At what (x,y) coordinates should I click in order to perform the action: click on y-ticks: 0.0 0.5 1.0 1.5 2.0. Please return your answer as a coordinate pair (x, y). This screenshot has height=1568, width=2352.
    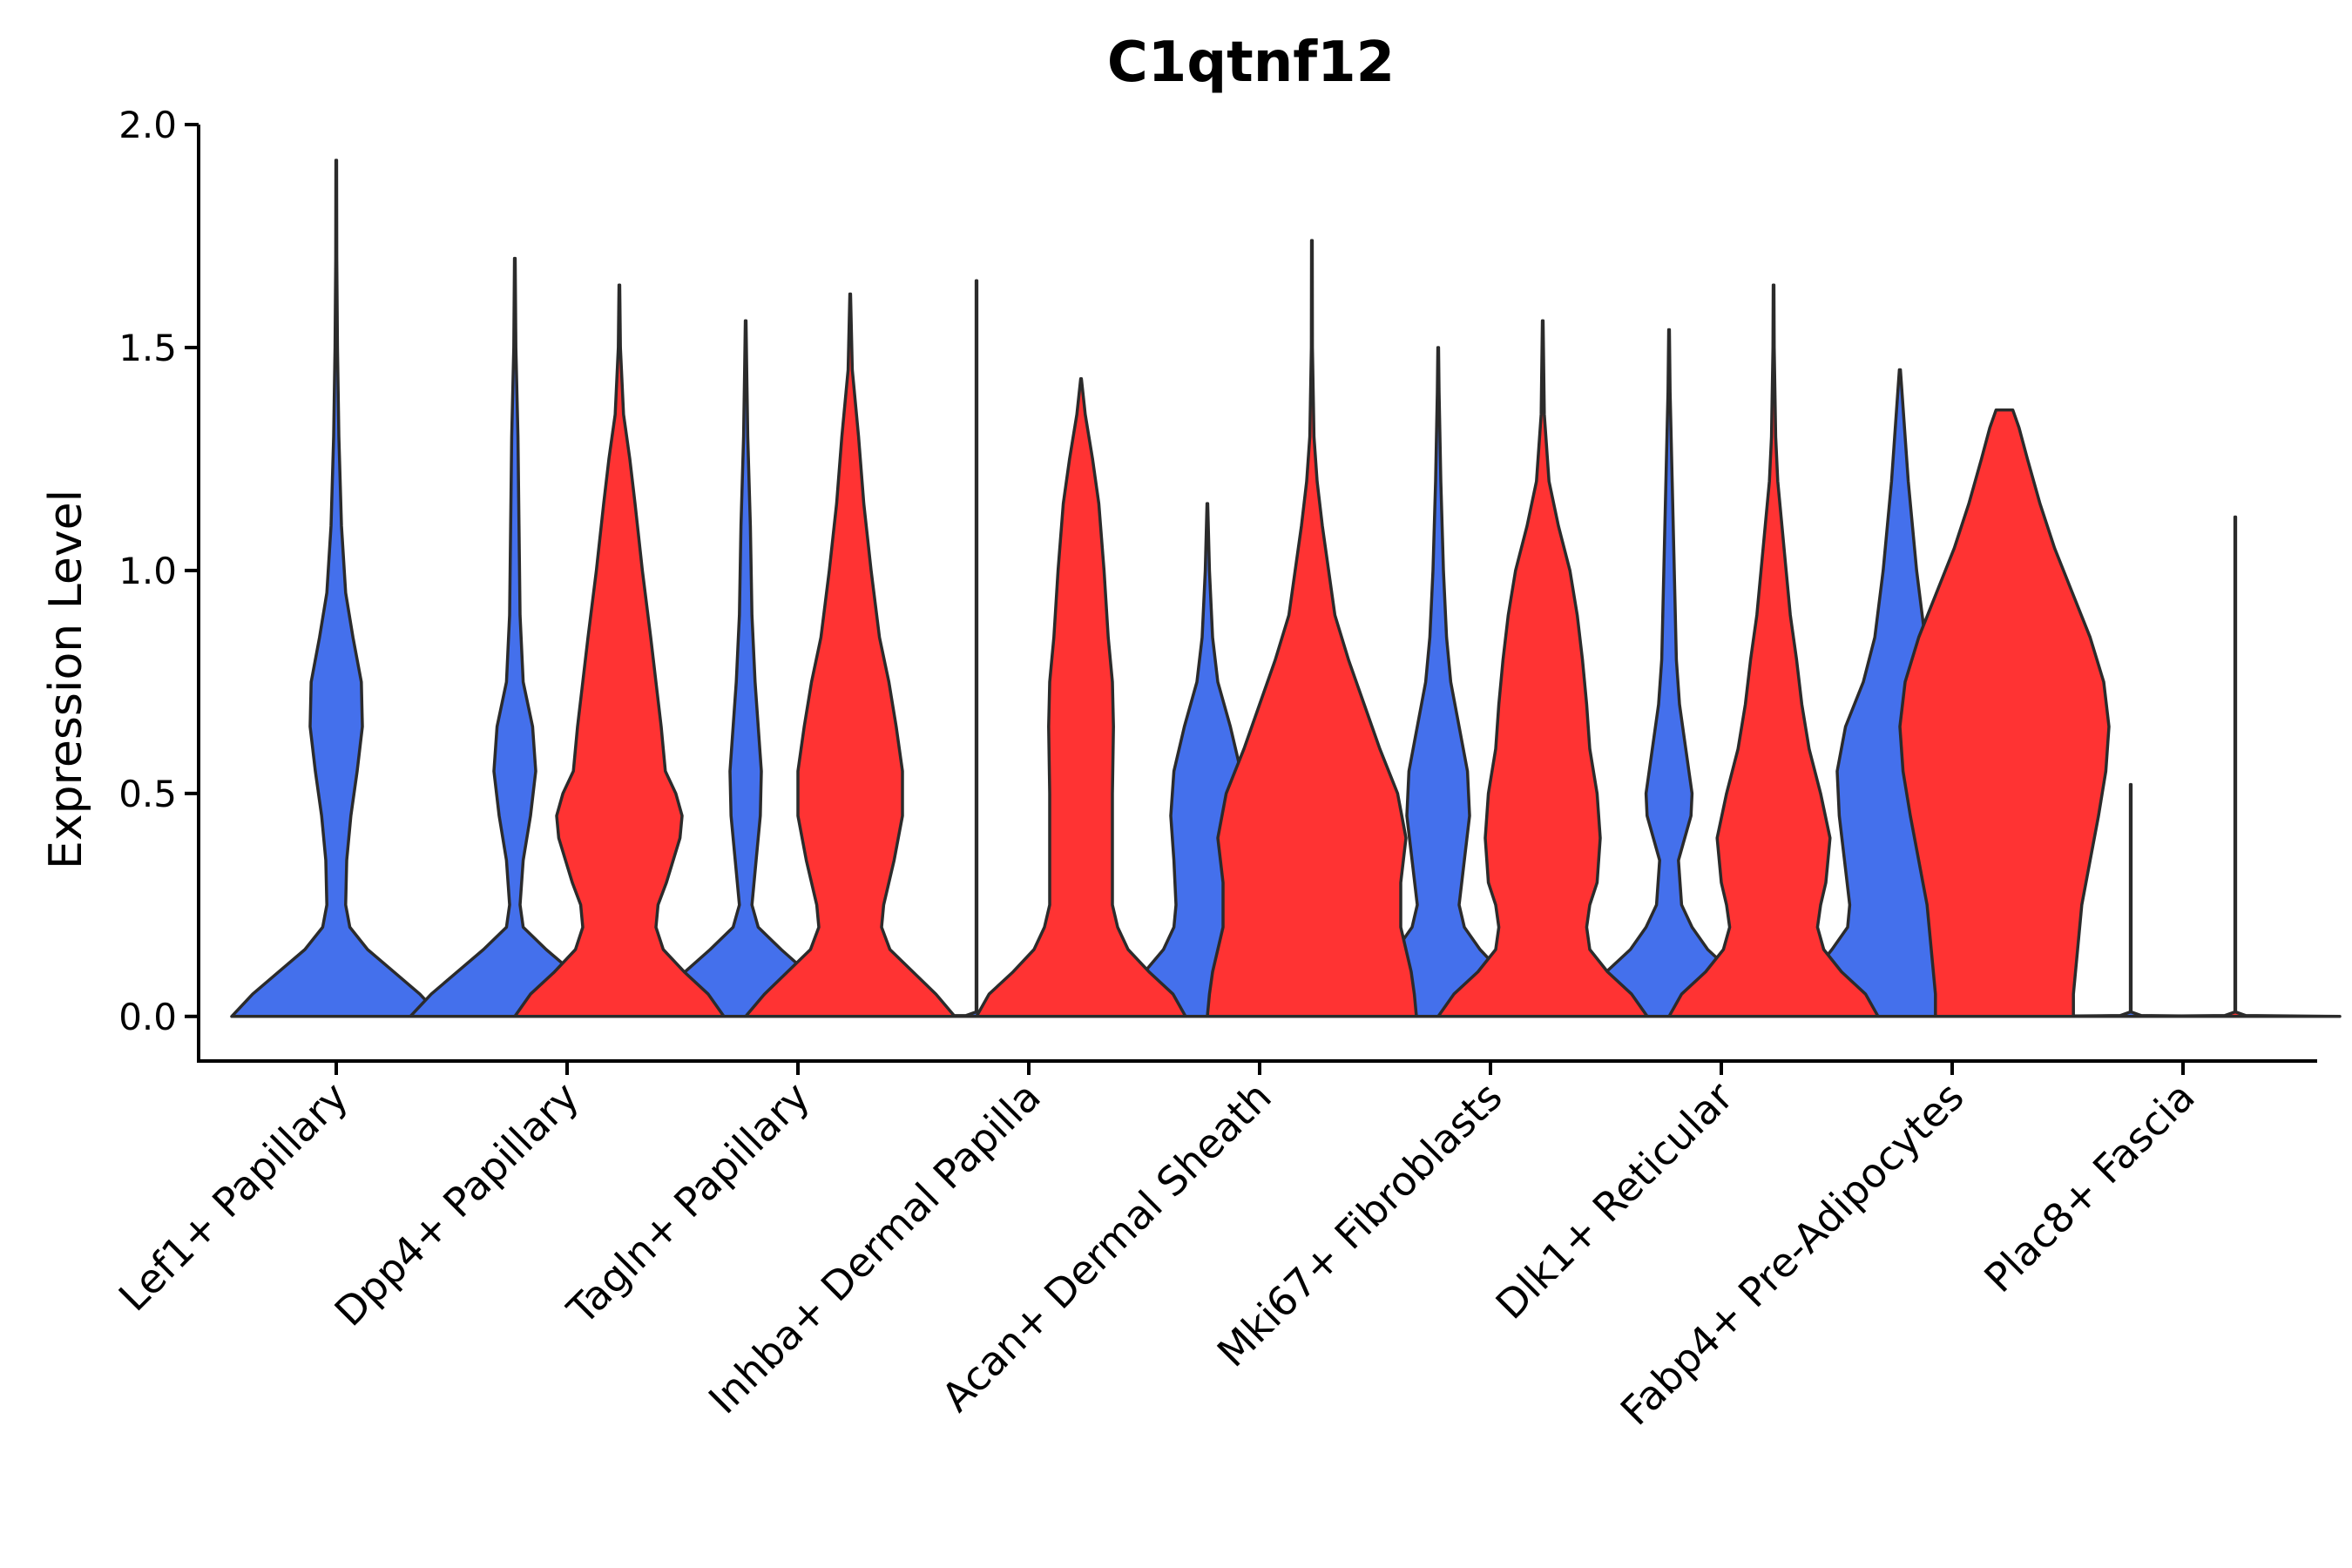
    Looking at the image, I should click on (158, 571).